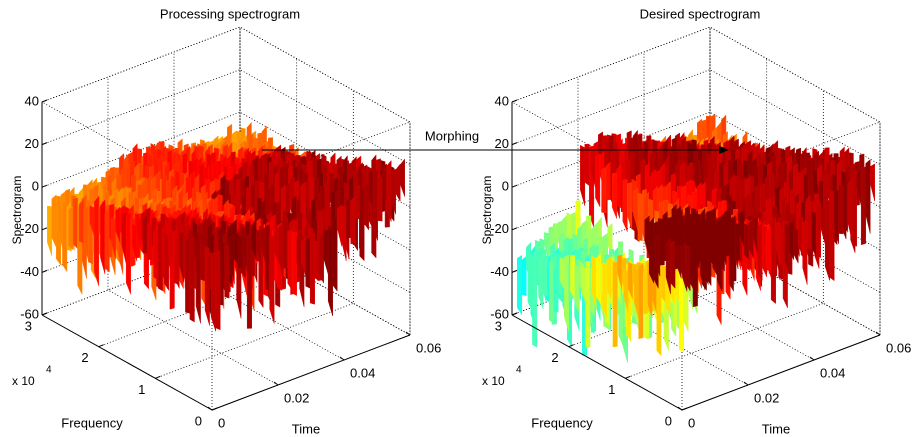 This screenshot has width=915, height=437. What do you see at coordinates (493, 381) in the screenshot?
I see `y-exponent-base: x 10` at bounding box center [493, 381].